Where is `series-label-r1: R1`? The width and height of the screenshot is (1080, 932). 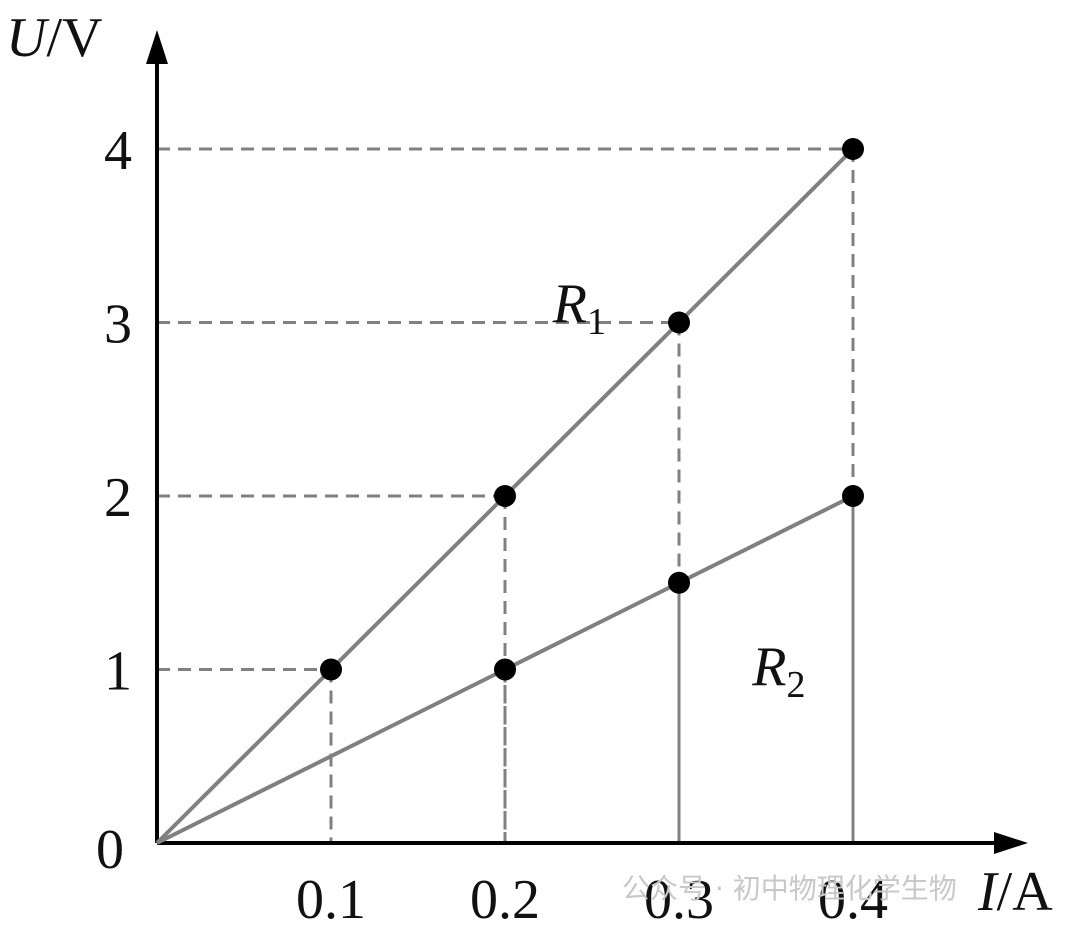 series-label-r1: R1 is located at coordinates (579, 308).